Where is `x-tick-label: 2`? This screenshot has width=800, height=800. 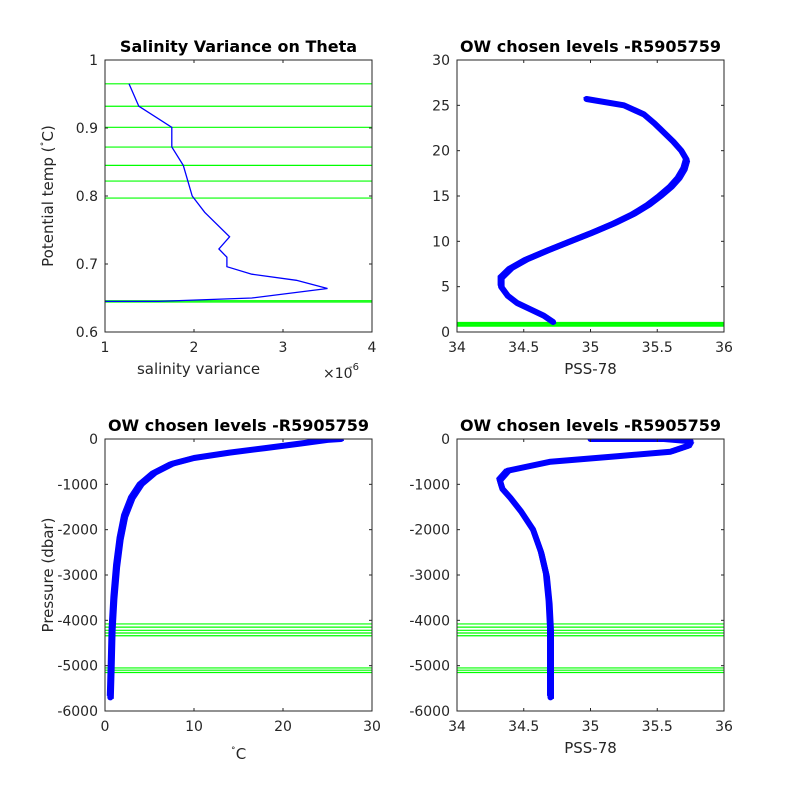 x-tick-label: 2 is located at coordinates (194, 348).